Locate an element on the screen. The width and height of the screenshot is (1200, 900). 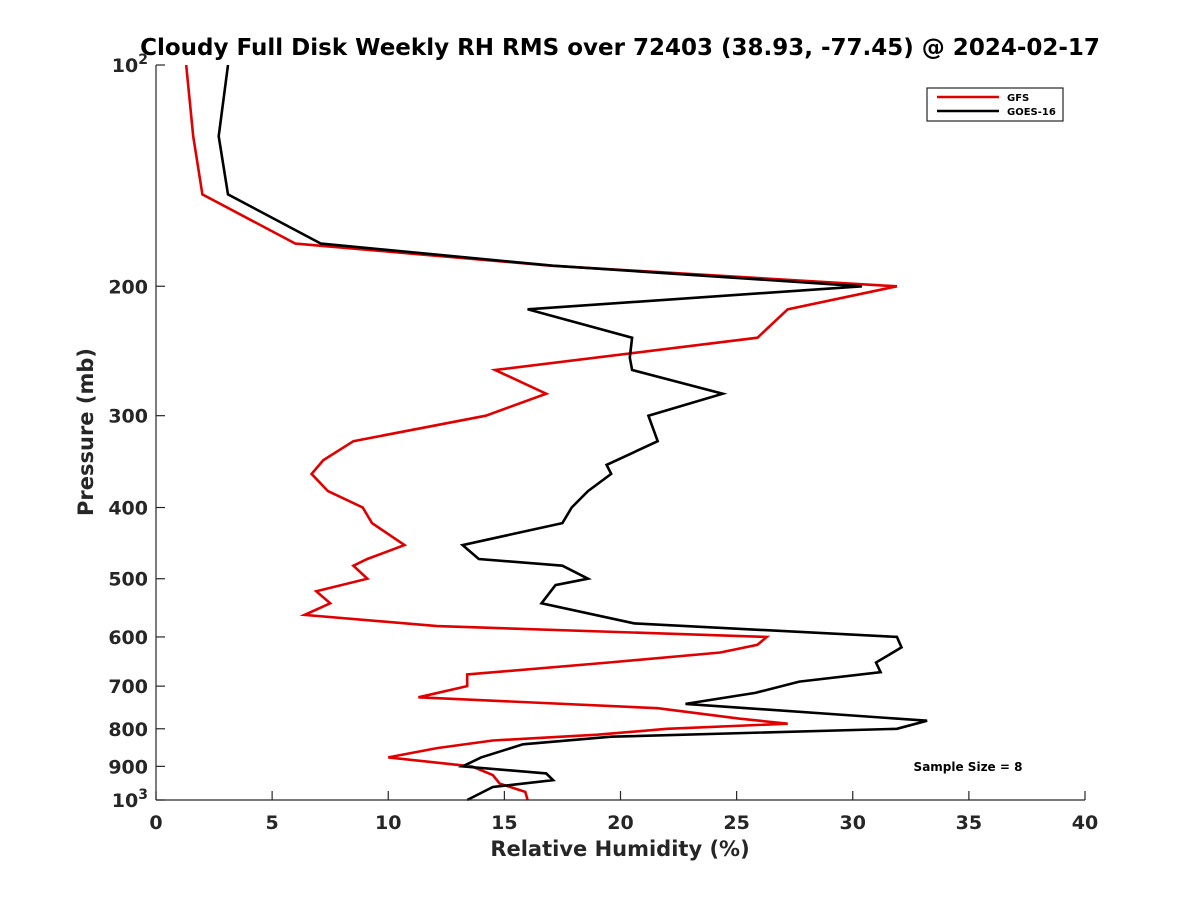
x-tick-label: 20 is located at coordinates (620, 823).